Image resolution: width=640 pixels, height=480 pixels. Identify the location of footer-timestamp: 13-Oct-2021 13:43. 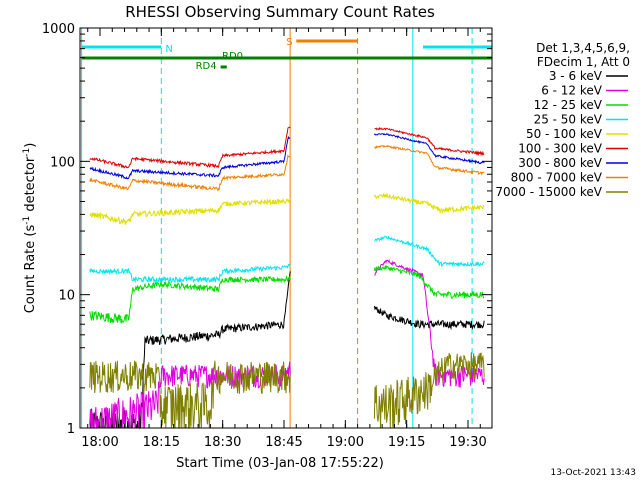
(593, 473).